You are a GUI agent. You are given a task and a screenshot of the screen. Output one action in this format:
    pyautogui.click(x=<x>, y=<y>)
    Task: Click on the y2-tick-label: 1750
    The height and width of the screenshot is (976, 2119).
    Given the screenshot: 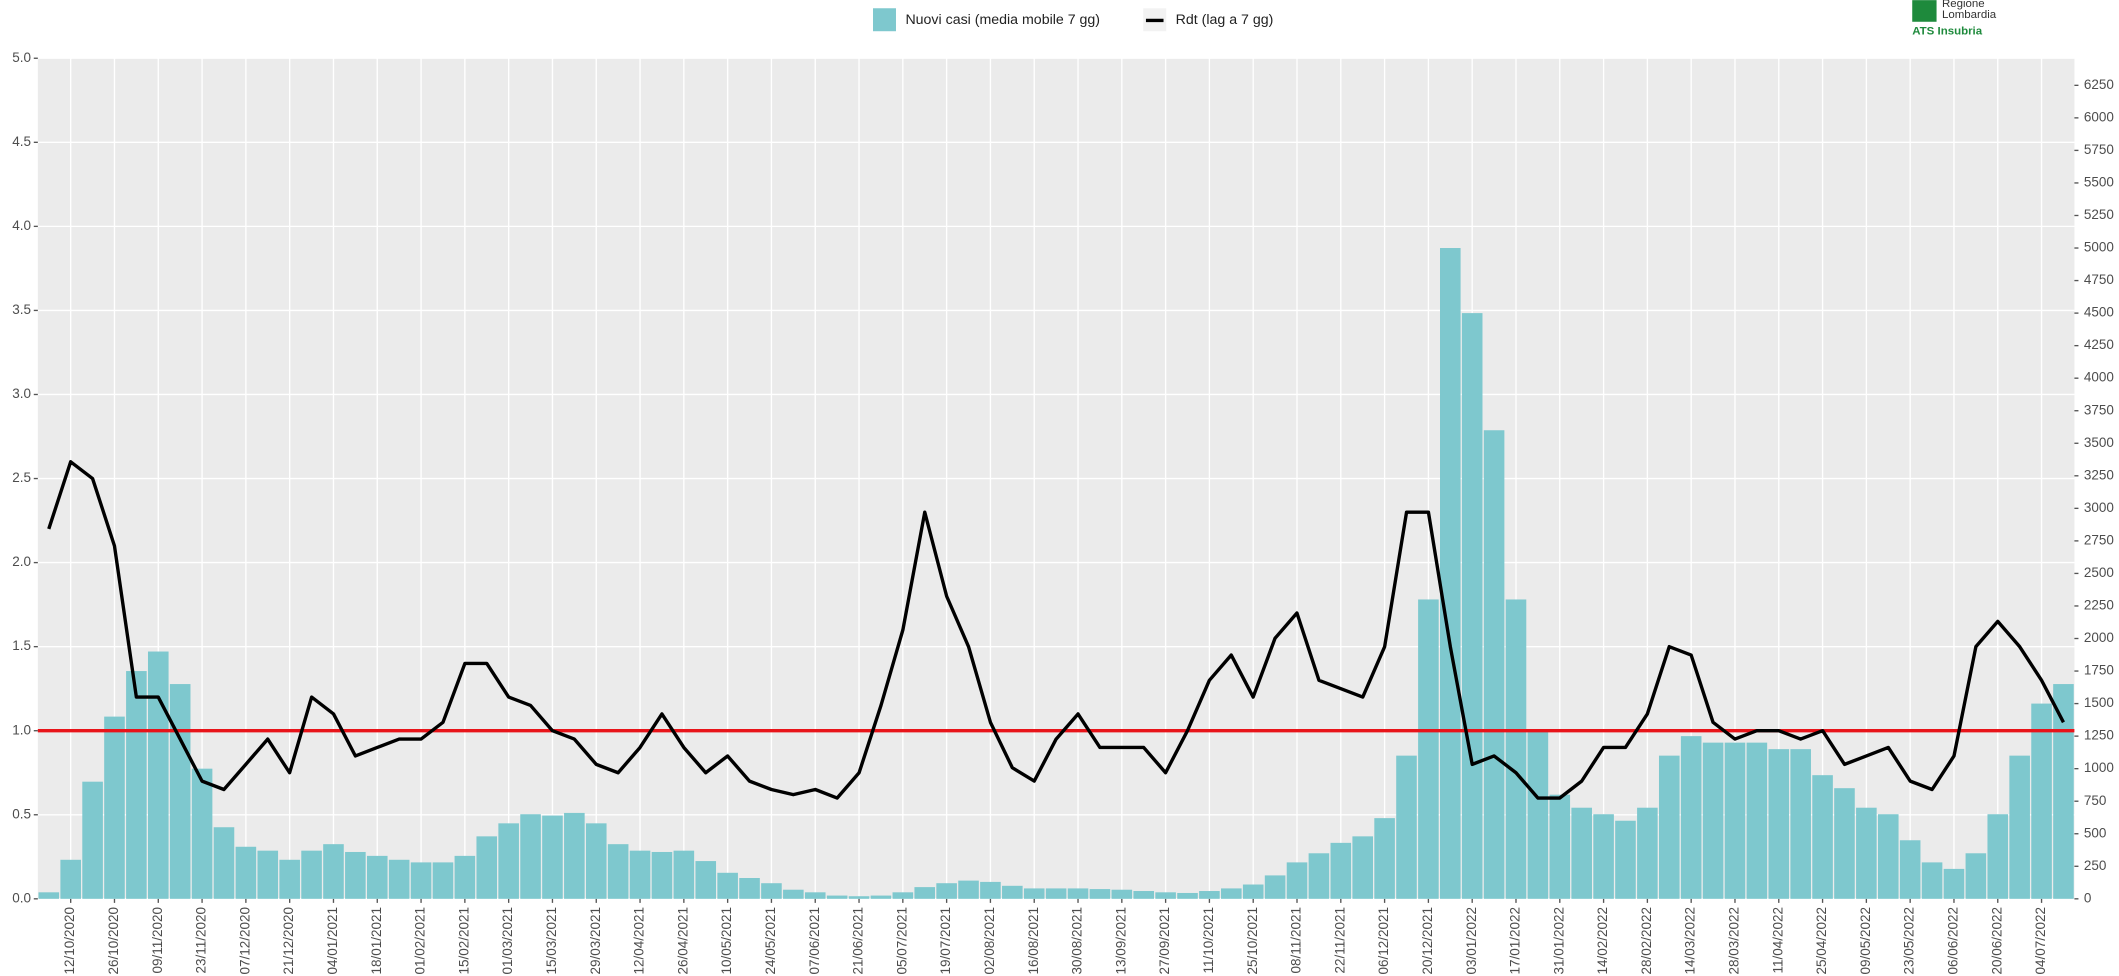 What is the action you would take?
    pyautogui.click(x=2099, y=670)
    